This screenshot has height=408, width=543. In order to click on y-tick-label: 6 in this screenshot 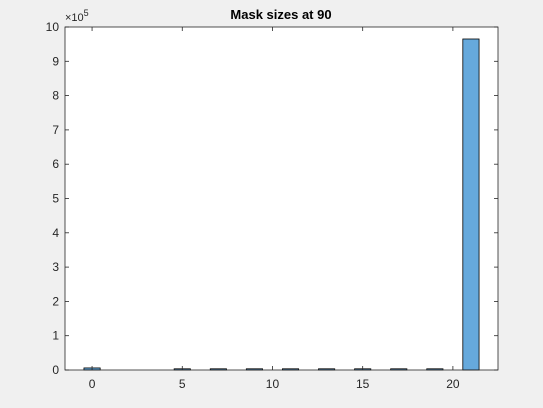, I will do `click(55, 164)`.